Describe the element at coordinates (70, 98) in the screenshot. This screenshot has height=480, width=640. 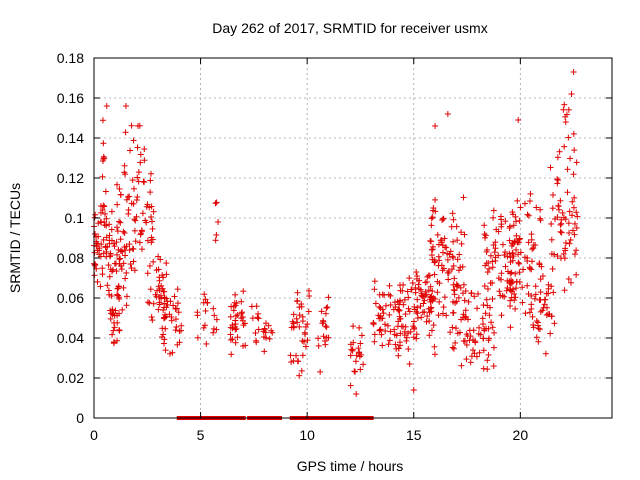
I see `y-tick-label: 0.16` at that location.